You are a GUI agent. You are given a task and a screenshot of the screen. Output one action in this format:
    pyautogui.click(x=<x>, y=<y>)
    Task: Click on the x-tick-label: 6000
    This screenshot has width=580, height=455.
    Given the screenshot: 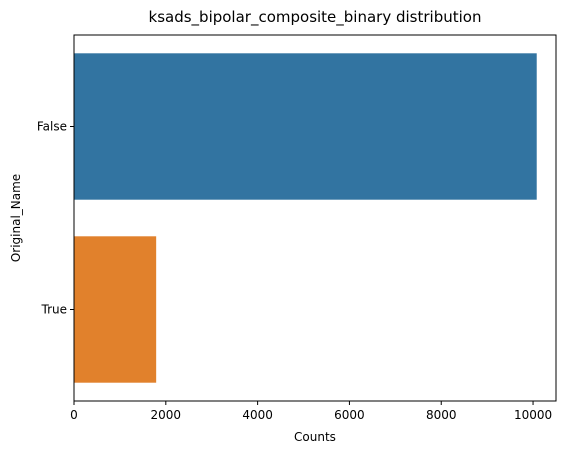 What is the action you would take?
    pyautogui.click(x=349, y=415)
    